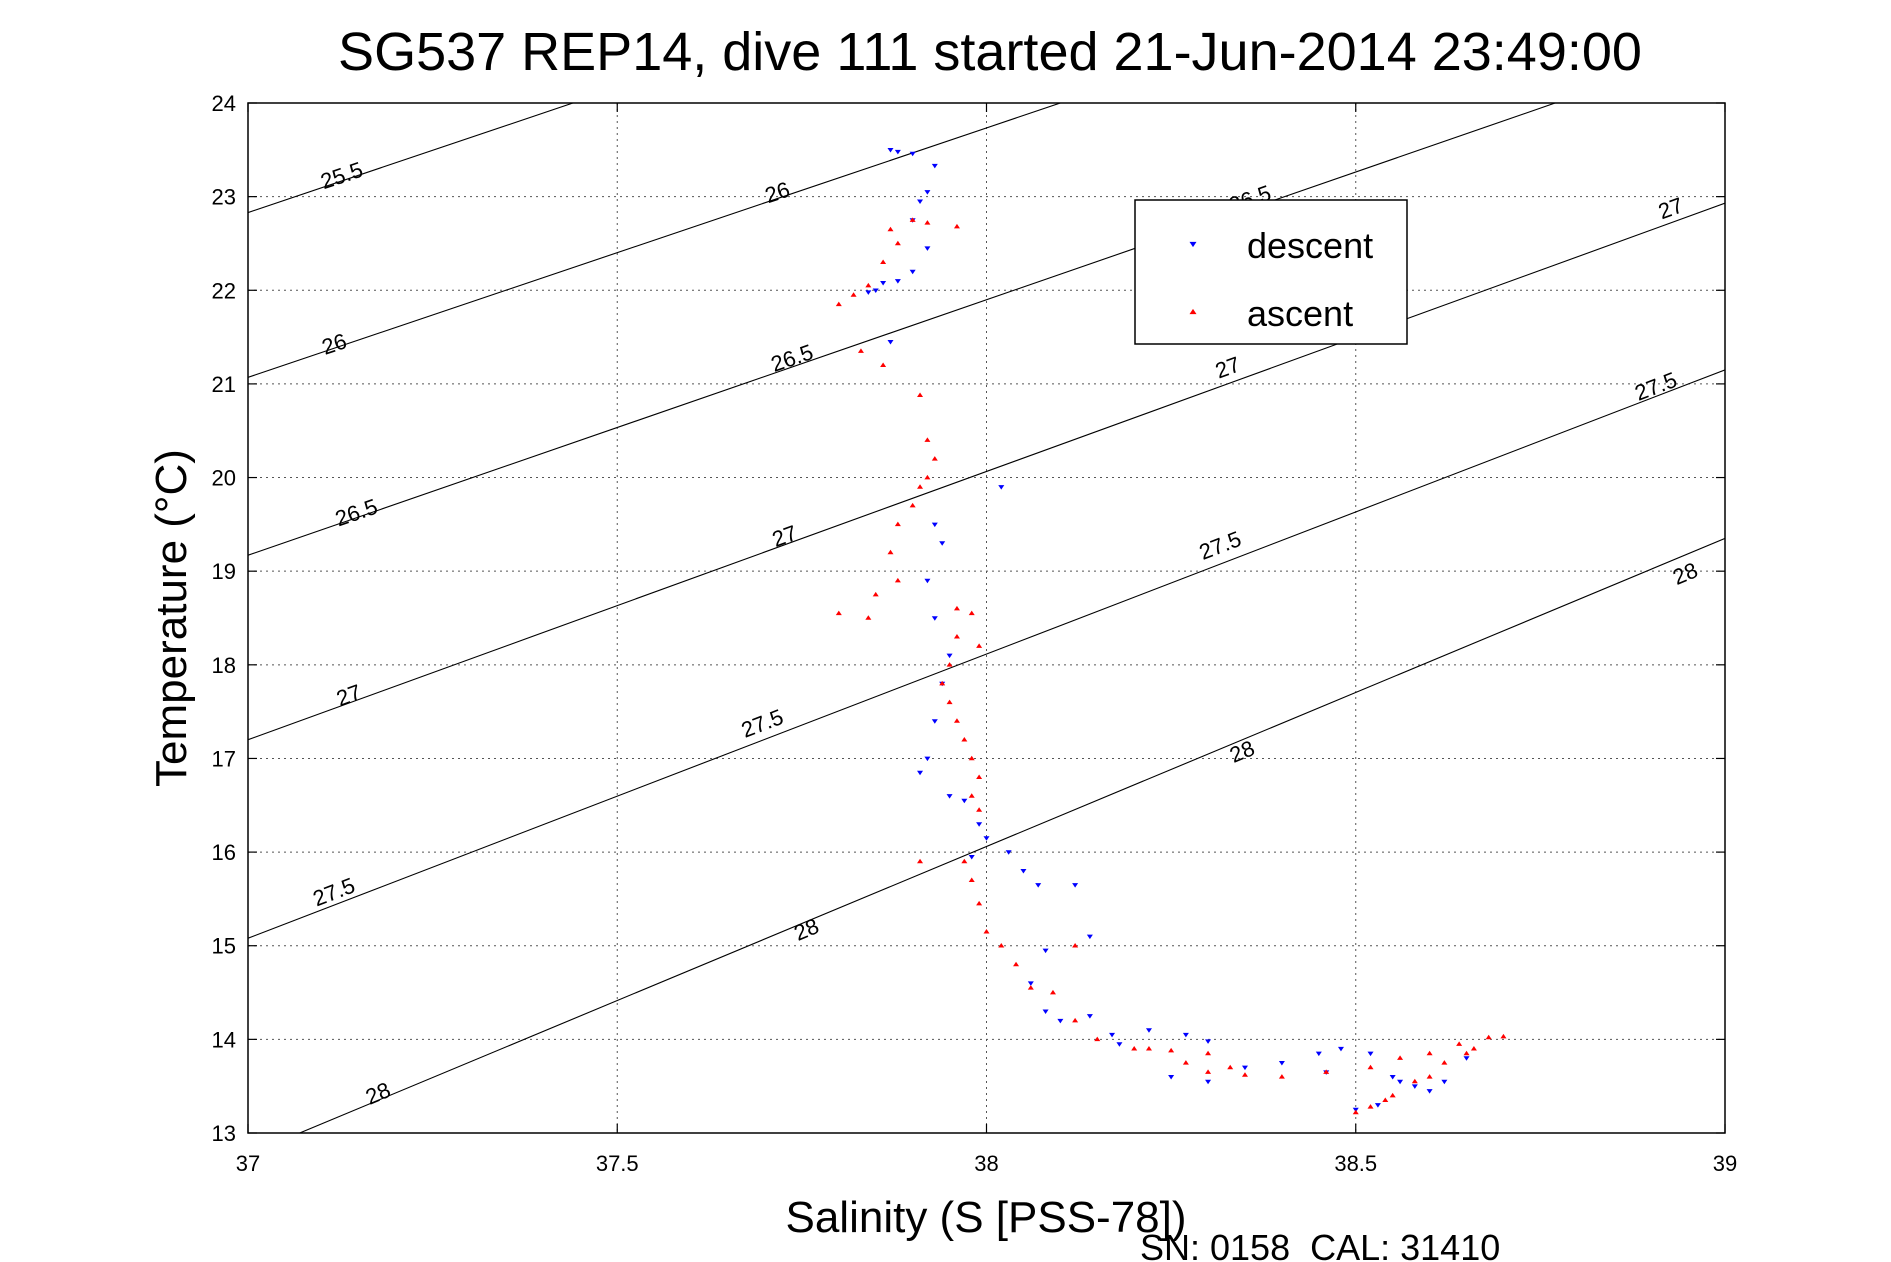 This screenshot has height=1262, width=1891. I want to click on x-tick-label: 38, so click(986, 1163).